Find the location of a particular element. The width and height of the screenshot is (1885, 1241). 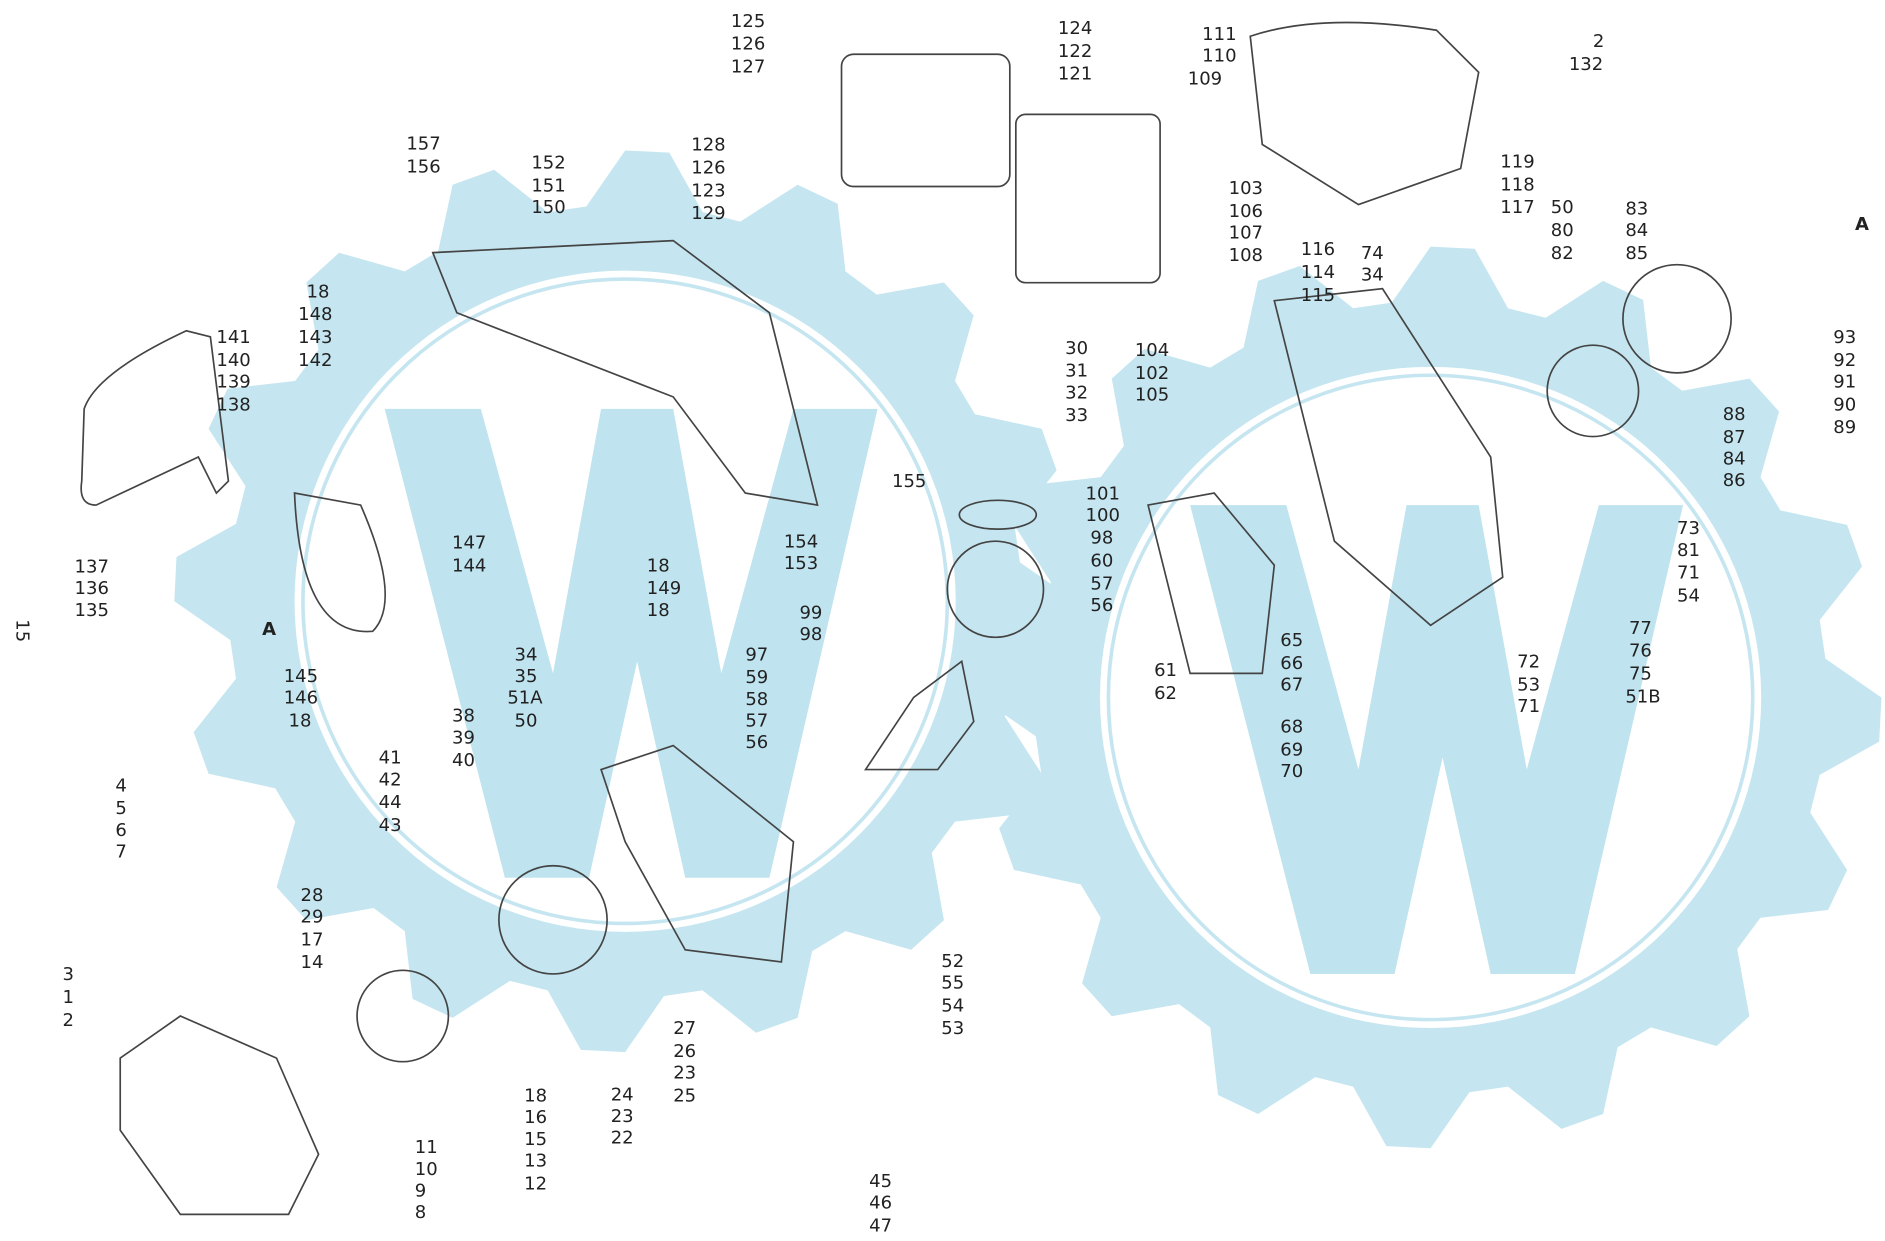

part-number: 125 is located at coordinates (748, 21).